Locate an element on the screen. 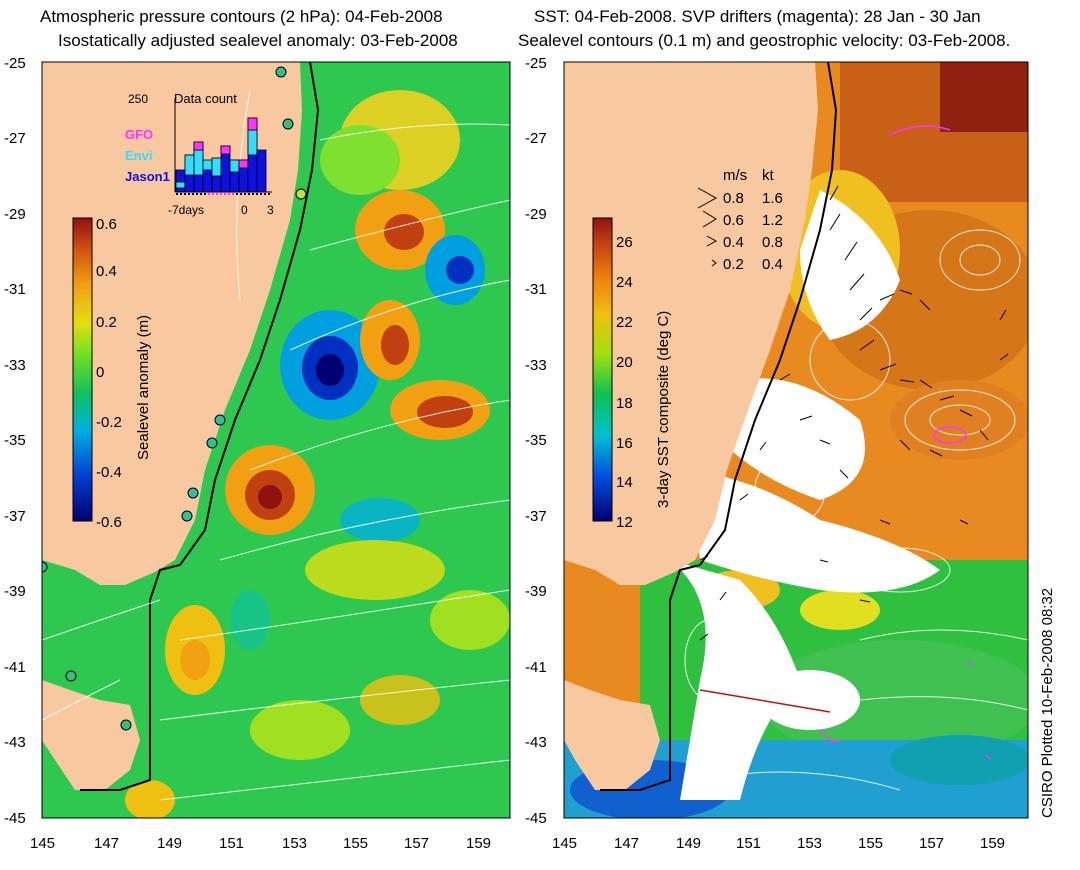  right-lon-axis: 145 147 149 151 153 155 157 159 is located at coordinates (778, 843).